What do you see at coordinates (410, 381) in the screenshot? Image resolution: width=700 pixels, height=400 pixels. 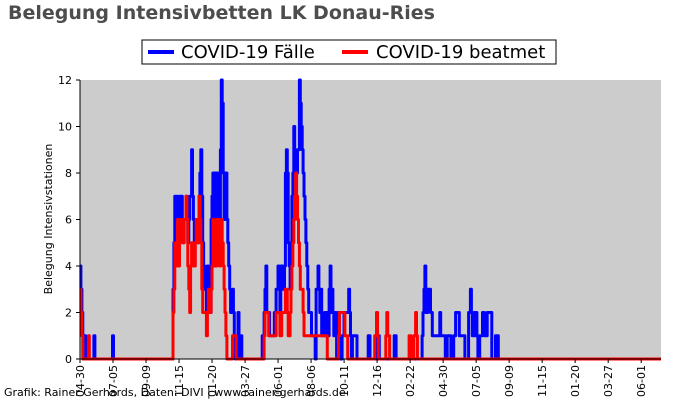 I see `x-tick-label: 02-22` at bounding box center [410, 381].